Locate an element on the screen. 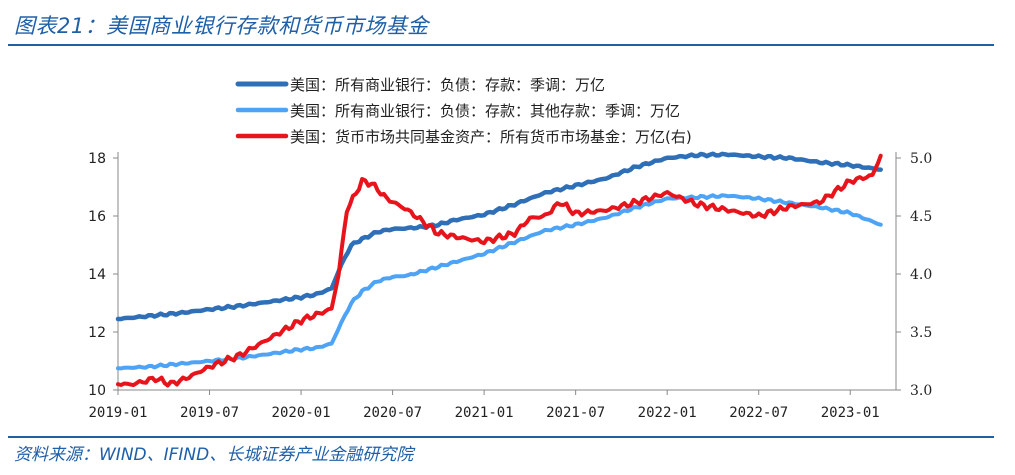 The height and width of the screenshot is (475, 1015). y-left-tick-label: 14 is located at coordinates (97, 275).